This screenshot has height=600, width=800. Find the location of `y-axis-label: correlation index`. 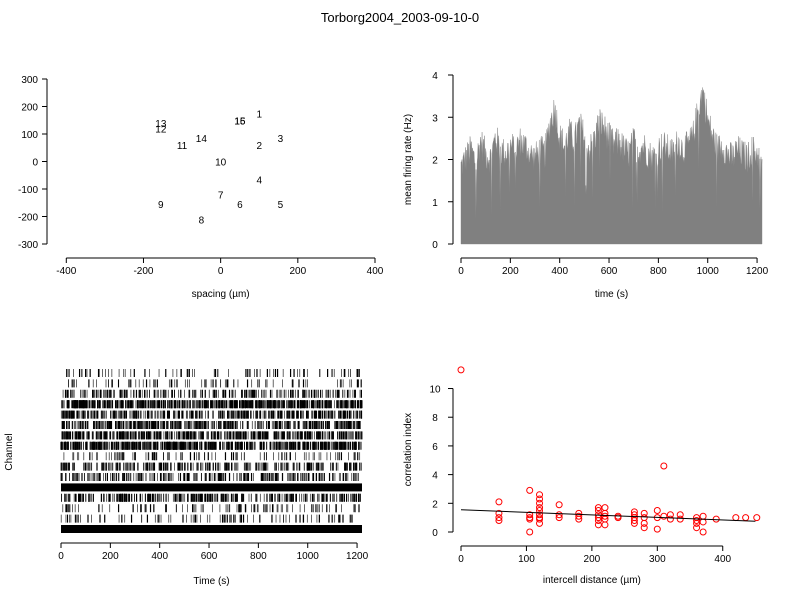

y-axis-label: correlation index is located at coordinates (408, 449).